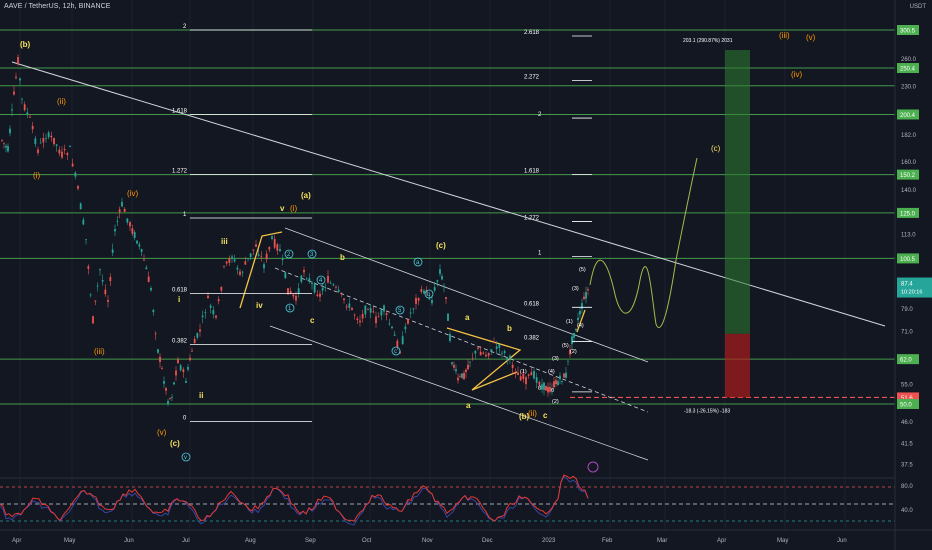 Image resolution: width=932 pixels, height=550 pixels. I want to click on level-price-label: 250.4, so click(908, 70).